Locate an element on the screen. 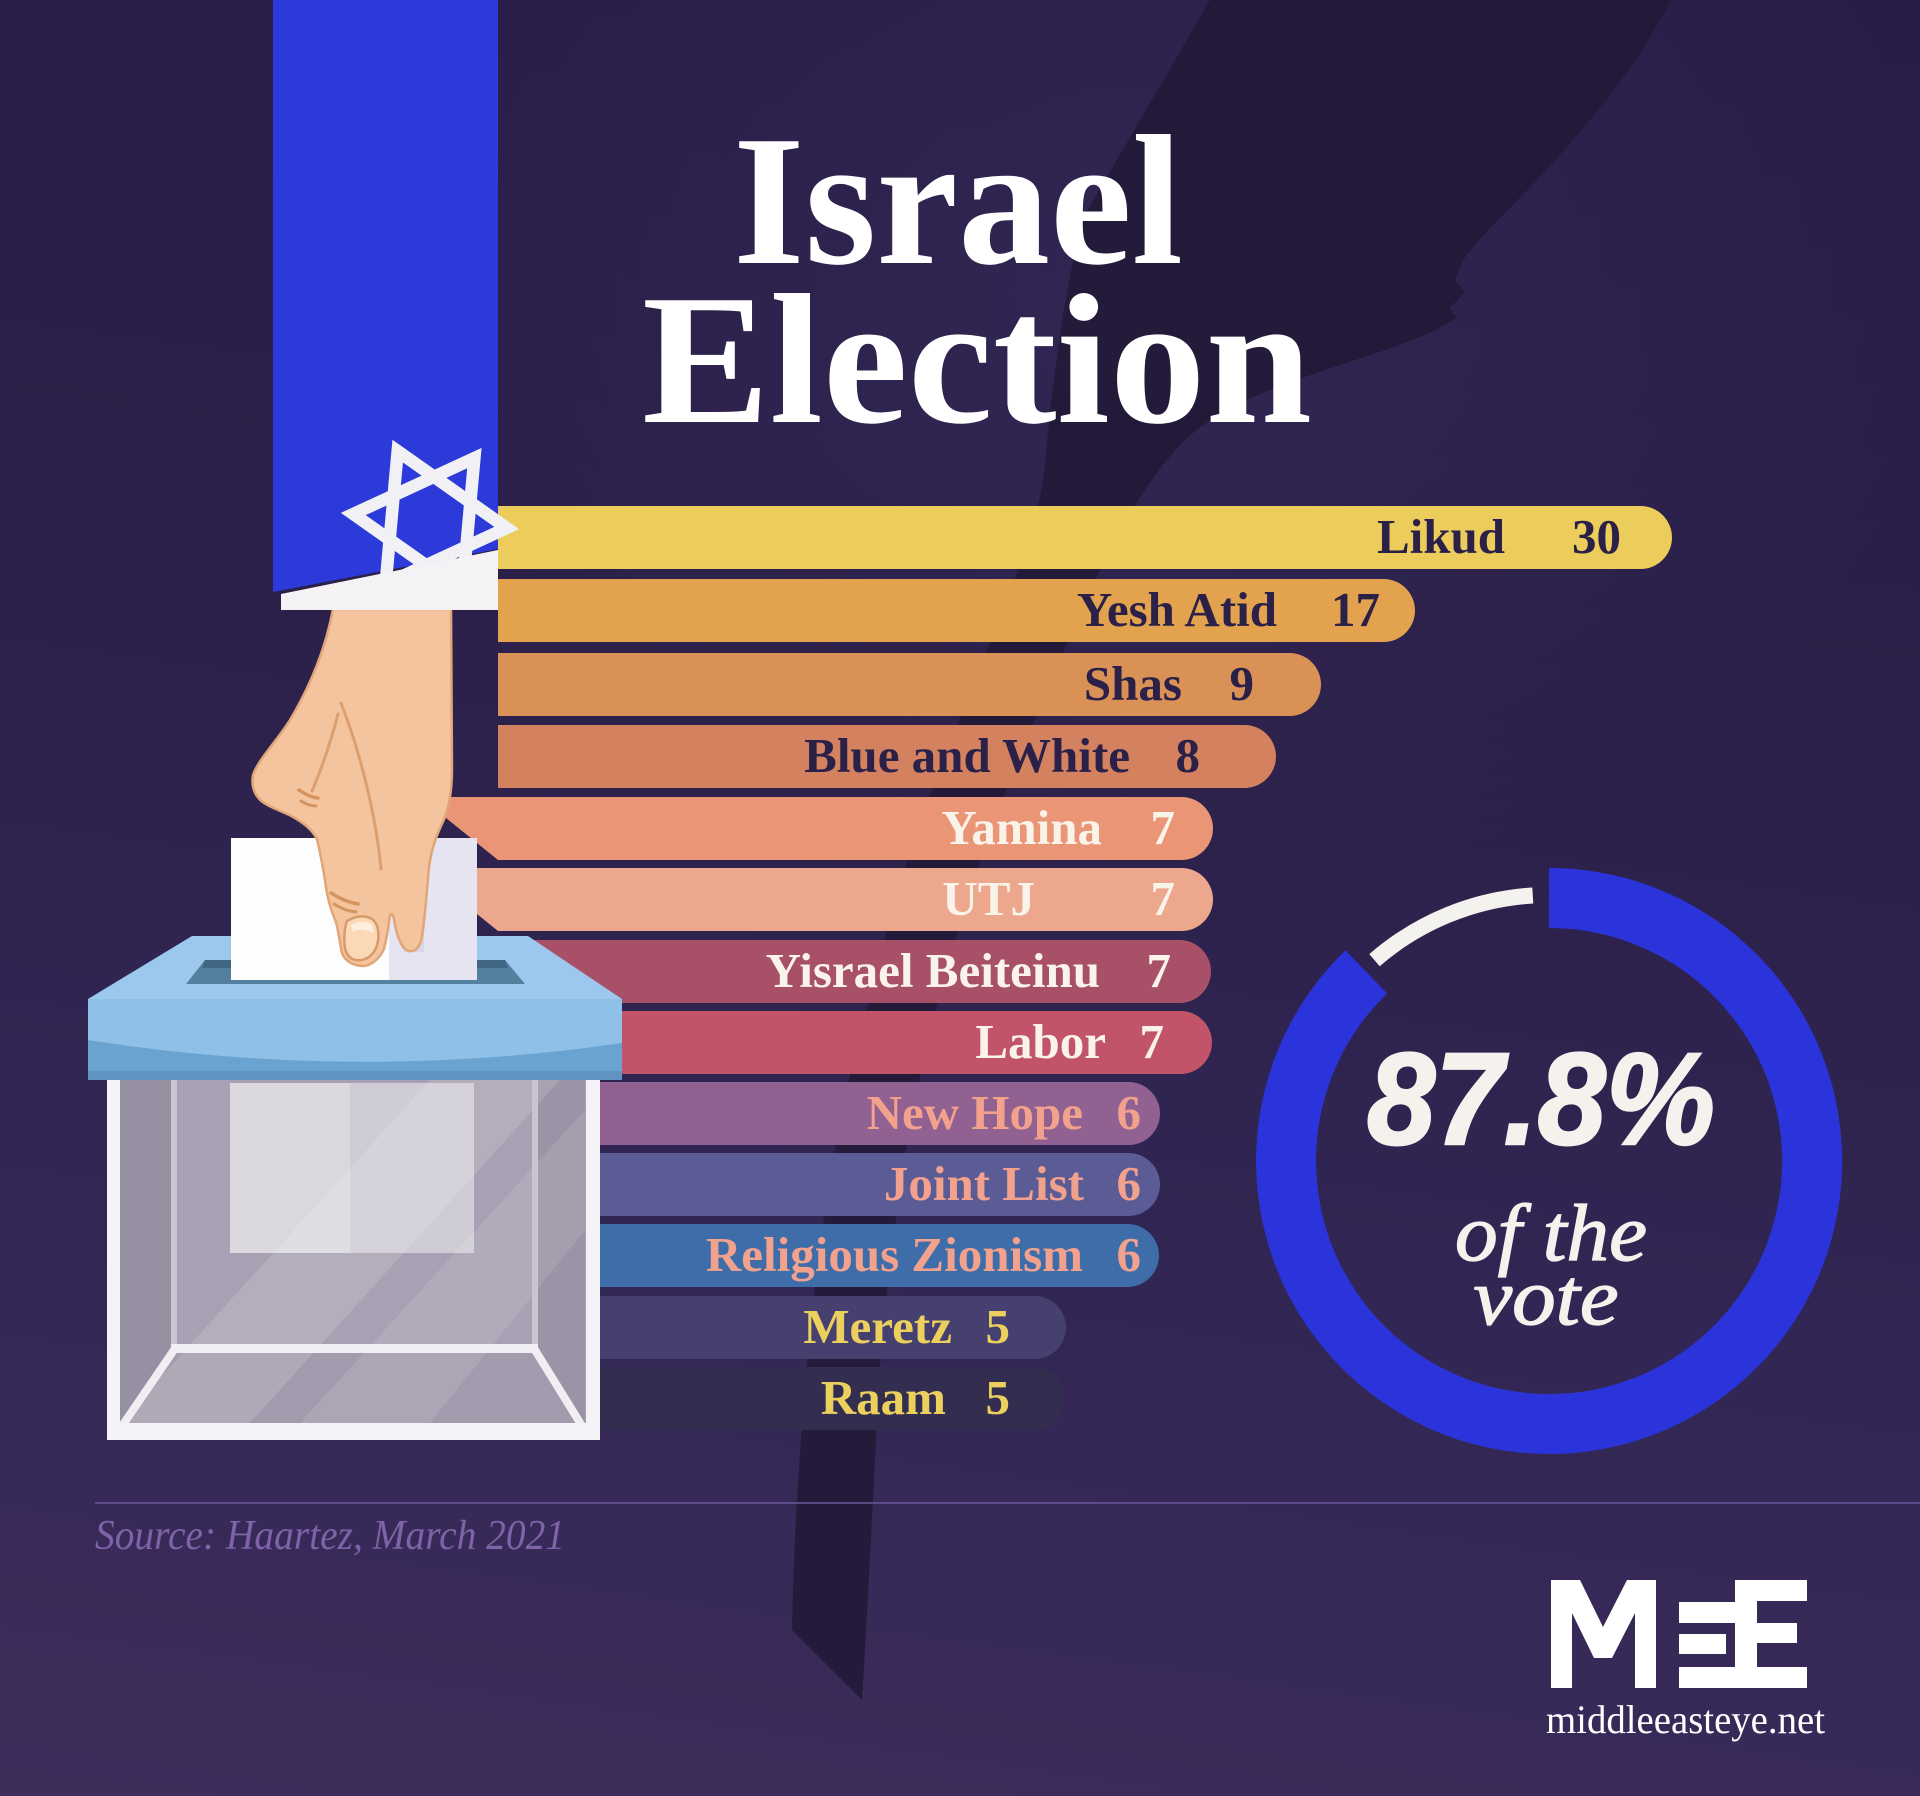  svg-text: Election is located at coordinates (977, 360).